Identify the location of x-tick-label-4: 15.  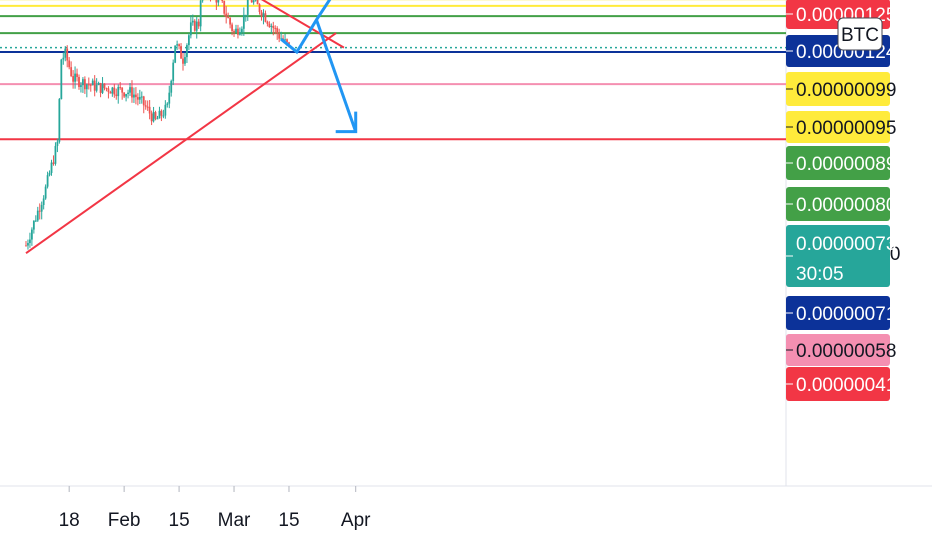
(288, 520).